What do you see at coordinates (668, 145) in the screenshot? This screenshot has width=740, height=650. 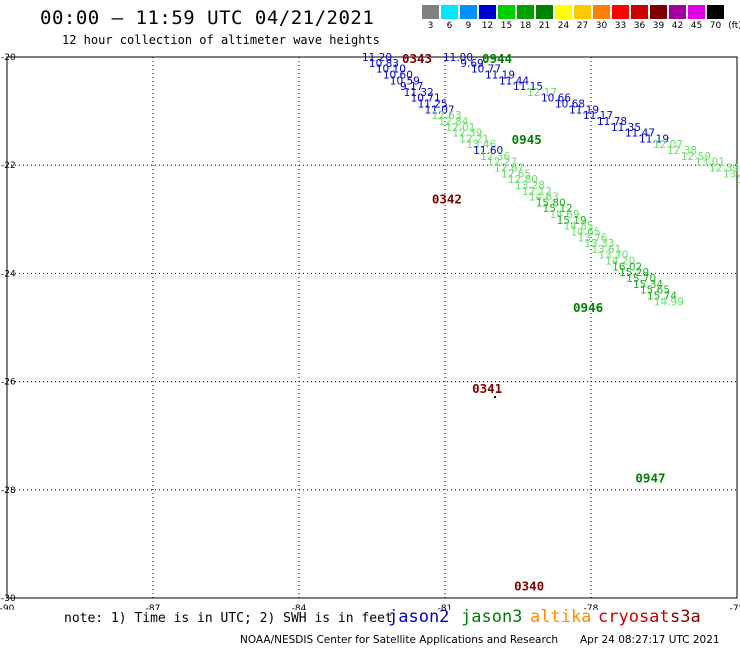 I see `wave-height-value: 12.07` at bounding box center [668, 145].